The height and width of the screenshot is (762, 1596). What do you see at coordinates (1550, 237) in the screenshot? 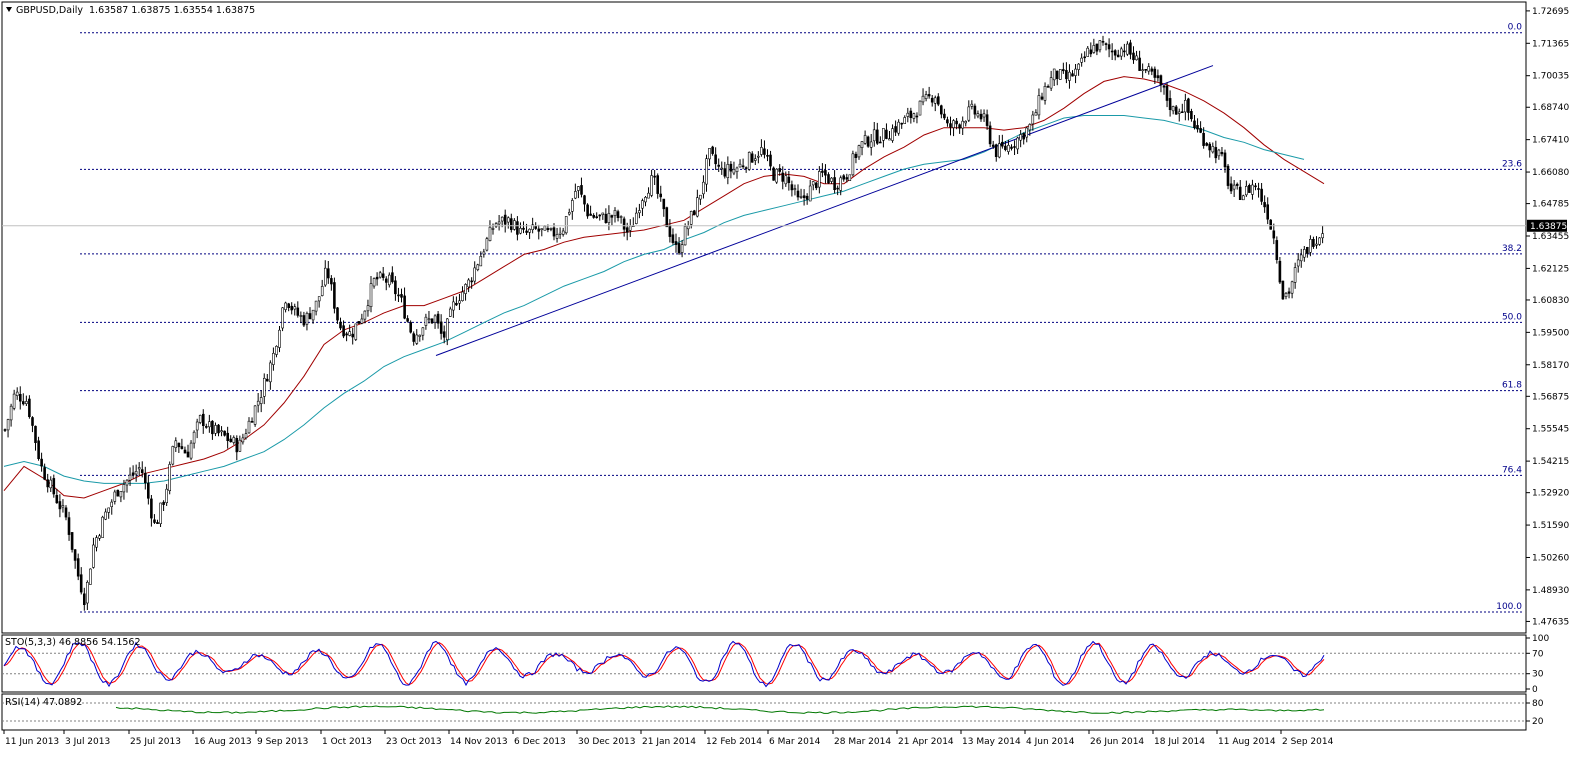
I see `price-tick-label: 1.63455` at bounding box center [1550, 237].